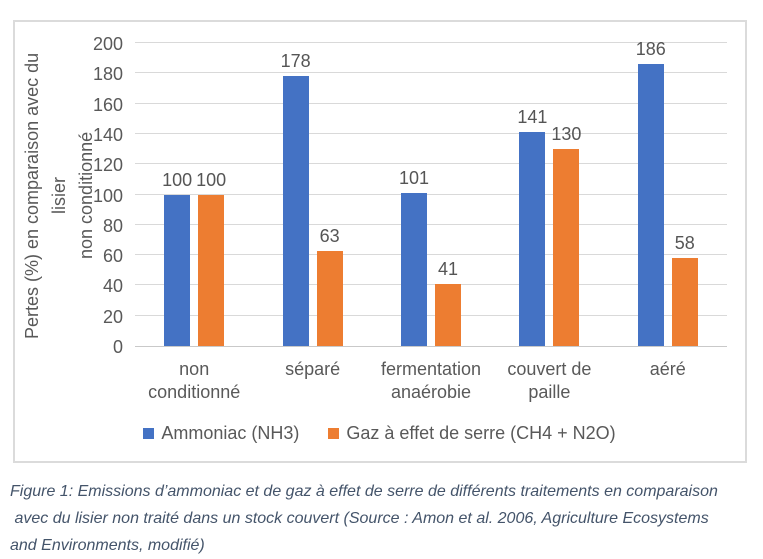  What do you see at coordinates (684, 243) in the screenshot?
I see `data-label: 58` at bounding box center [684, 243].